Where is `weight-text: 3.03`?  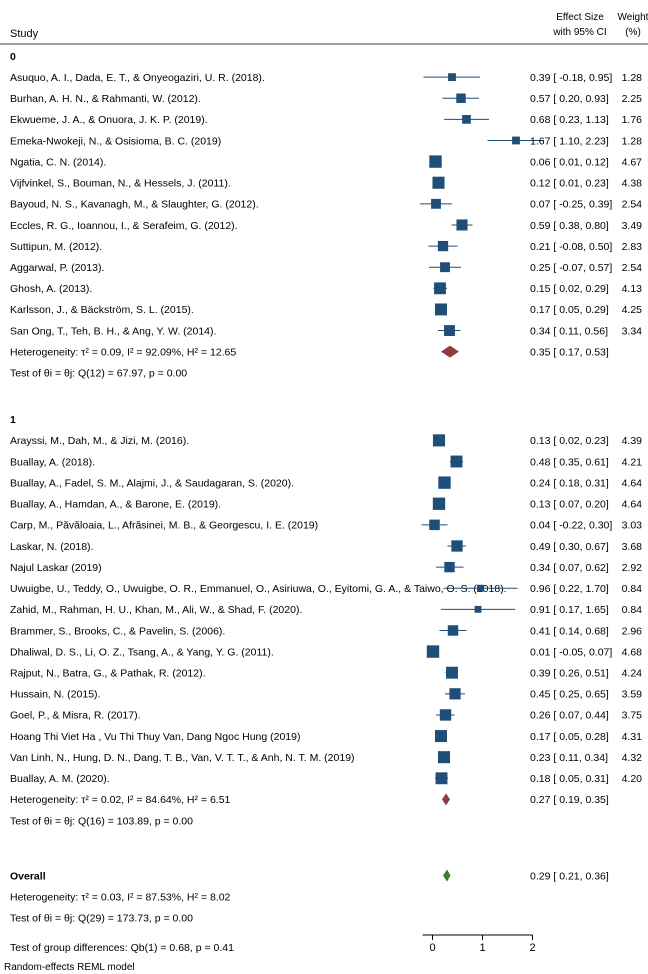
weight-text: 3.03 is located at coordinates (632, 526).